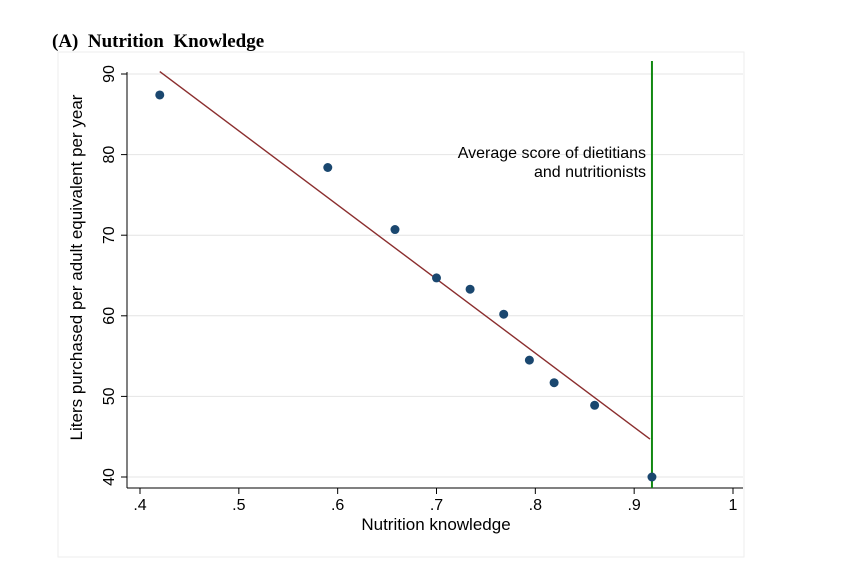 This screenshot has width=852, height=576. I want to click on x-tick-label: .9, so click(633, 505).